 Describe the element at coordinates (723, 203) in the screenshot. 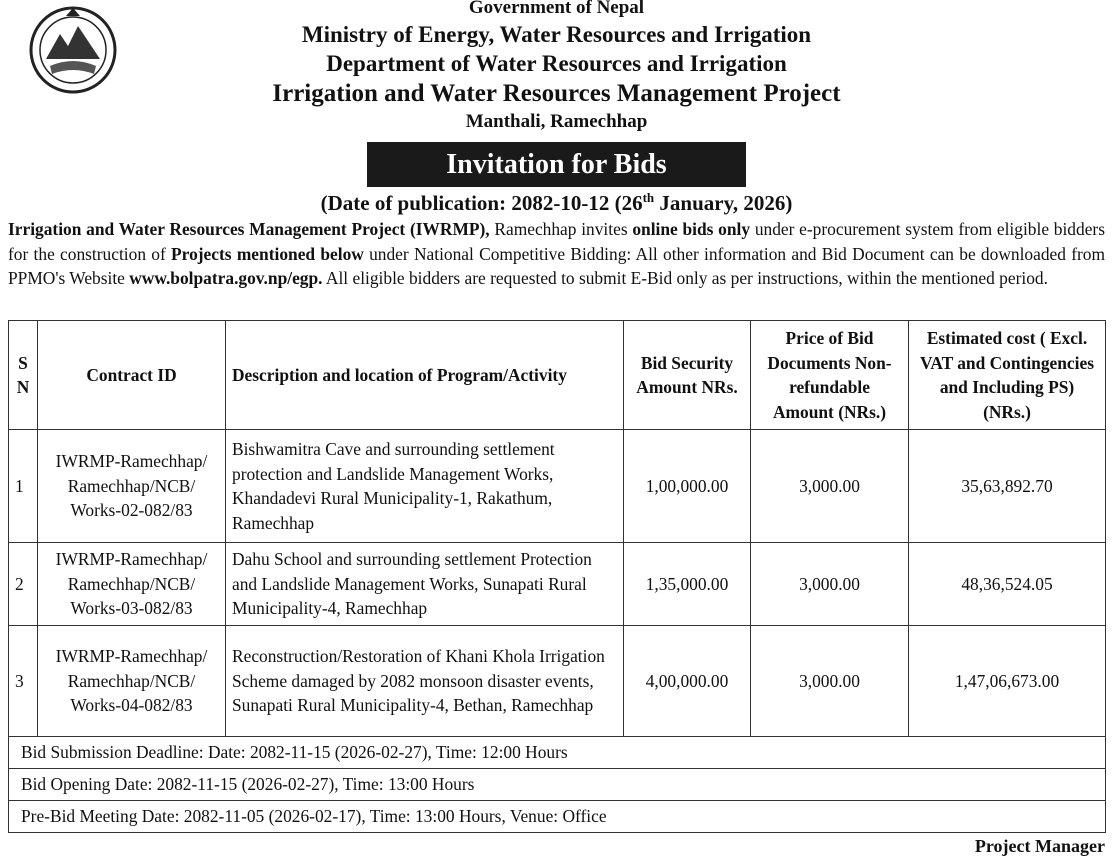

I see `publication-text: January, 2026)` at that location.